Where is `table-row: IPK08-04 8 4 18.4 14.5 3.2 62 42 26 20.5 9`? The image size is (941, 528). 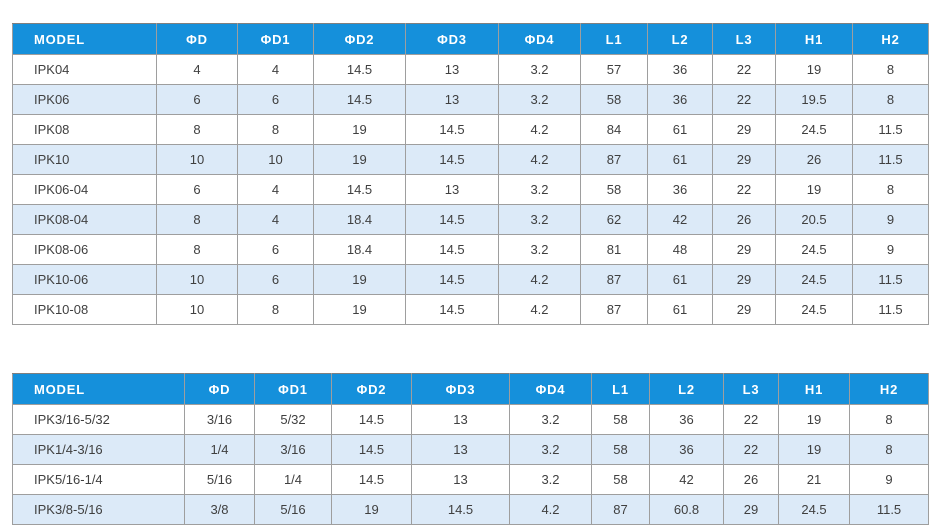
table-row: IPK08-04 8 4 18.4 14.5 3.2 62 42 26 20.5 9 is located at coordinates (470, 219).